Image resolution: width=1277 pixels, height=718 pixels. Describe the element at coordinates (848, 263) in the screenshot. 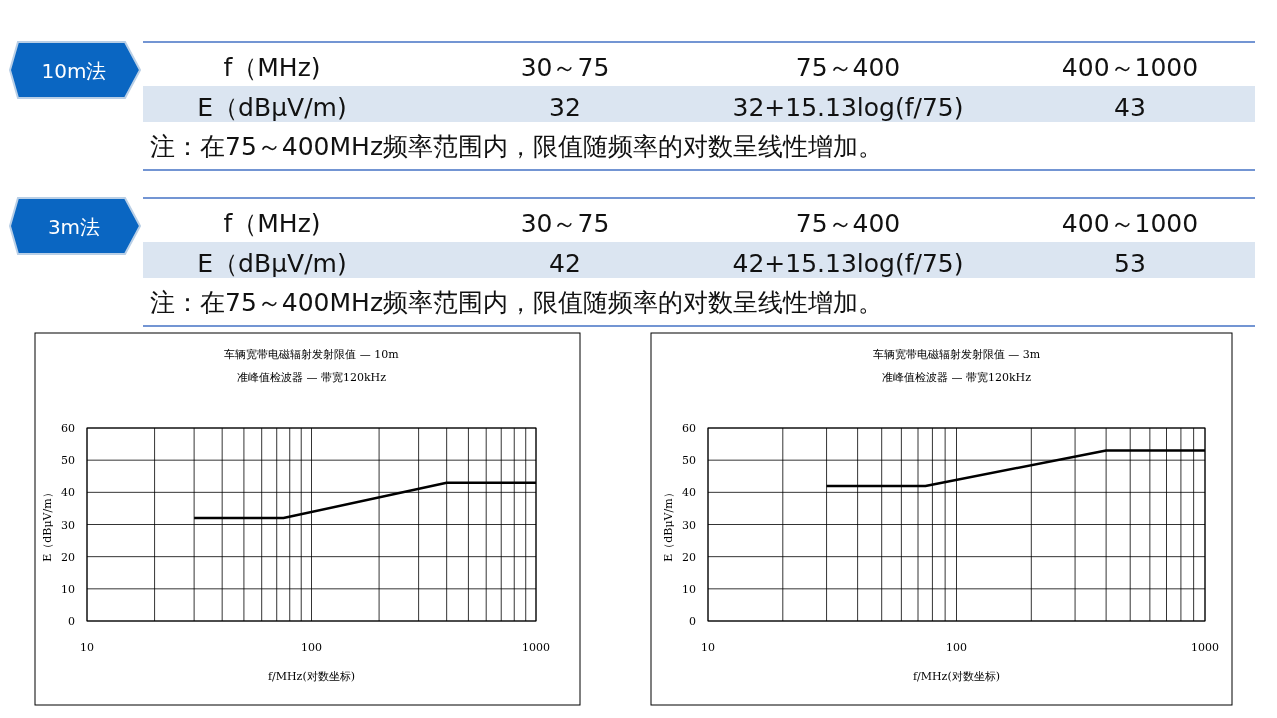

I see `text: 42+15.13log(f/75)` at that location.